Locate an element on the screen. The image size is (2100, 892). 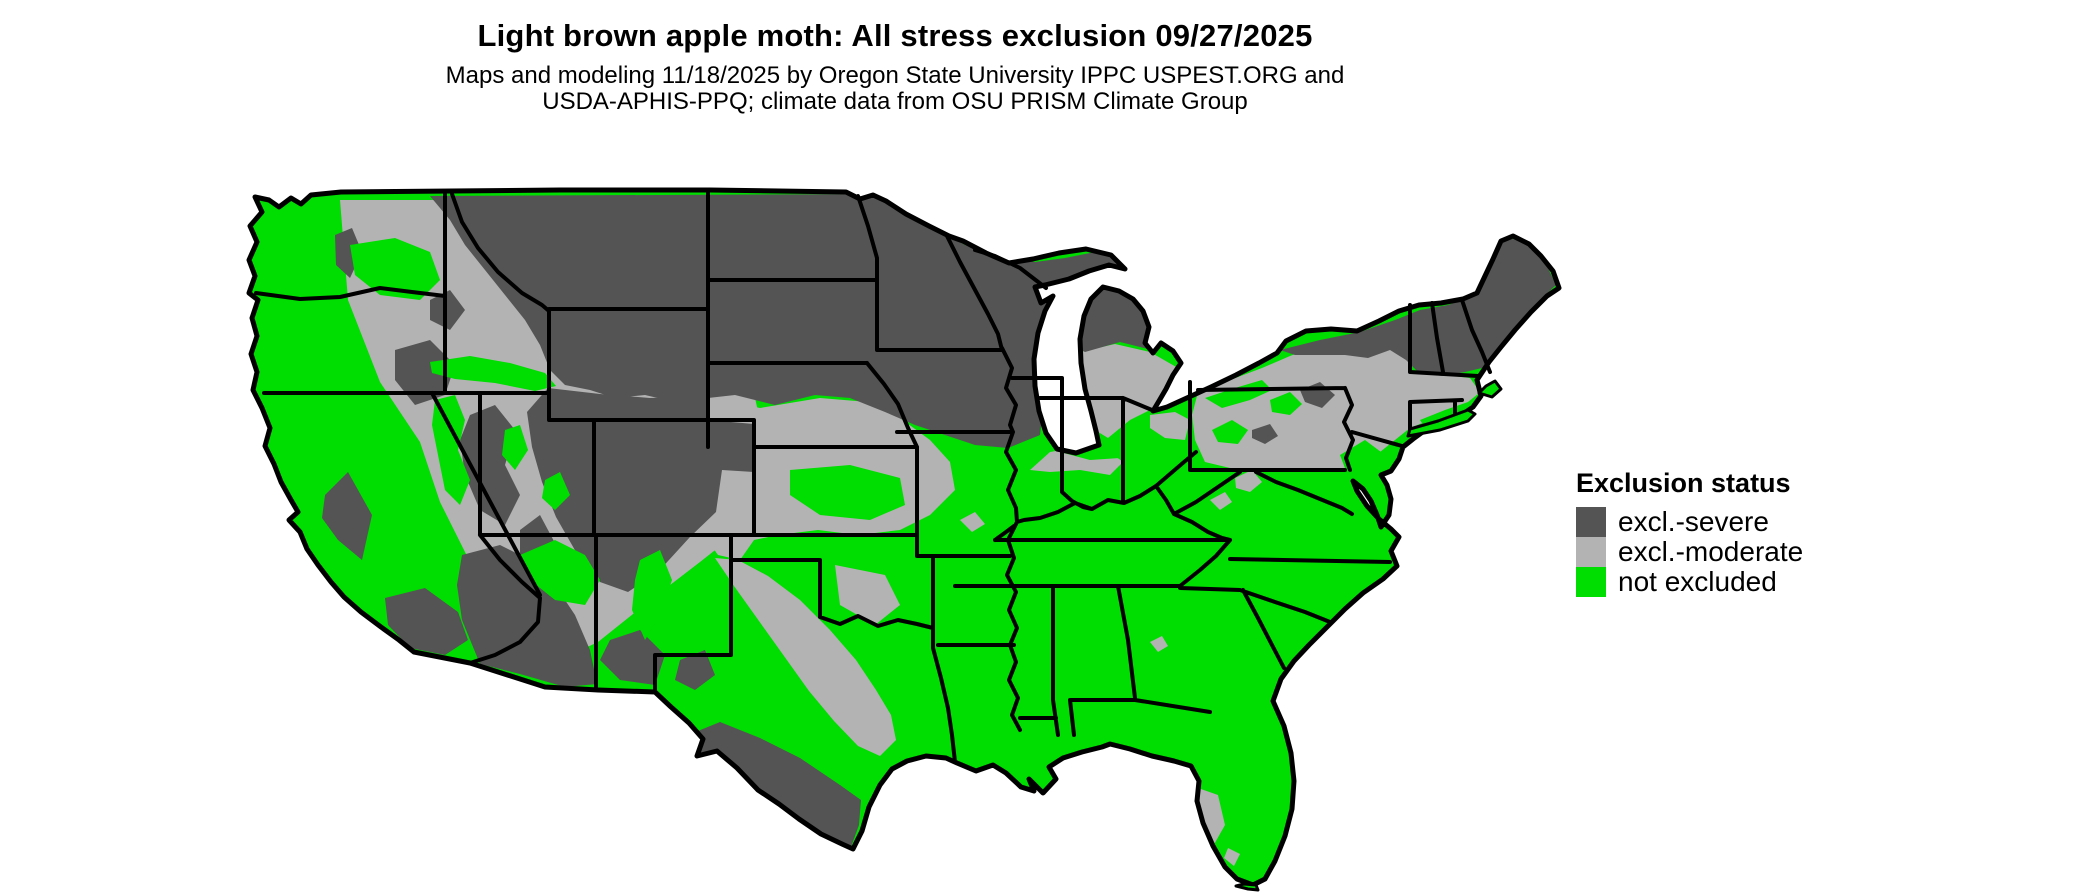
legend-swatch-not-excluded is located at coordinates (1591, 582).